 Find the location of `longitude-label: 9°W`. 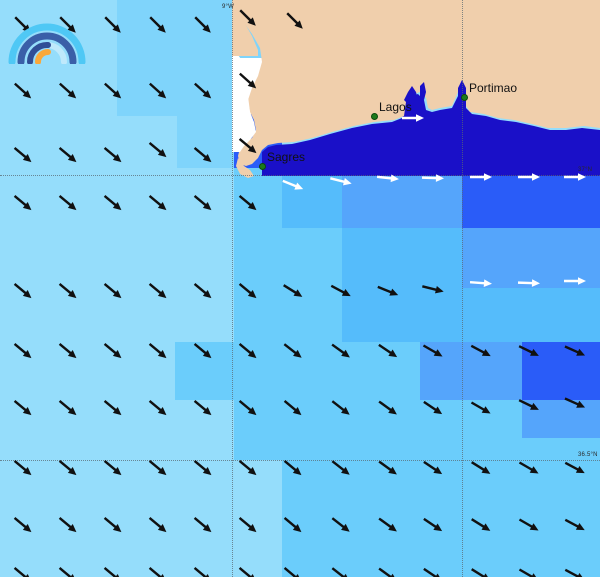

longitude-label: 9°W is located at coordinates (228, 7).